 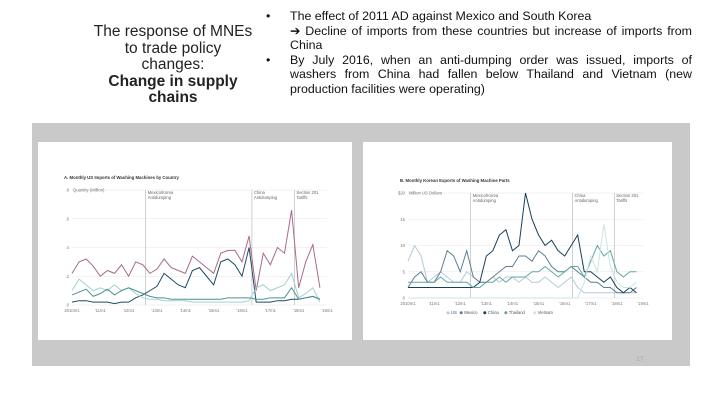 I want to click on y-axis-label: Million US Dollars, so click(x=425, y=193).